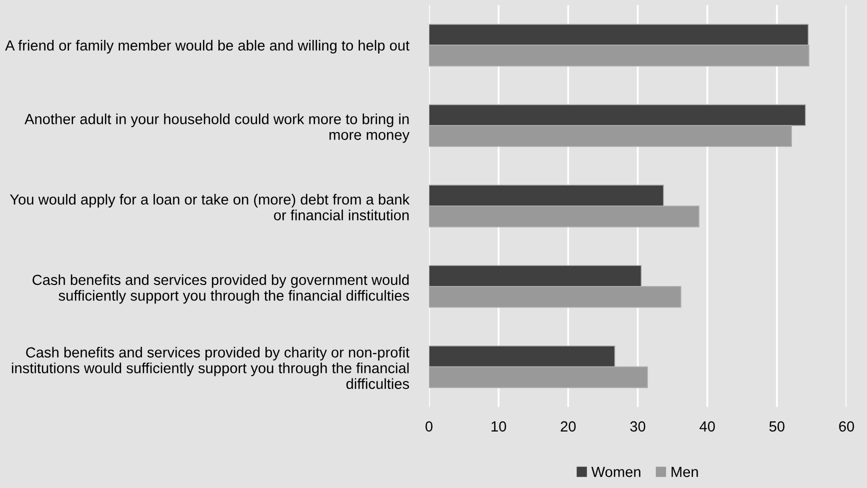 This screenshot has height=488, width=867. Describe the element at coordinates (846, 426) in the screenshot. I see `x-tick-label: 60` at that location.